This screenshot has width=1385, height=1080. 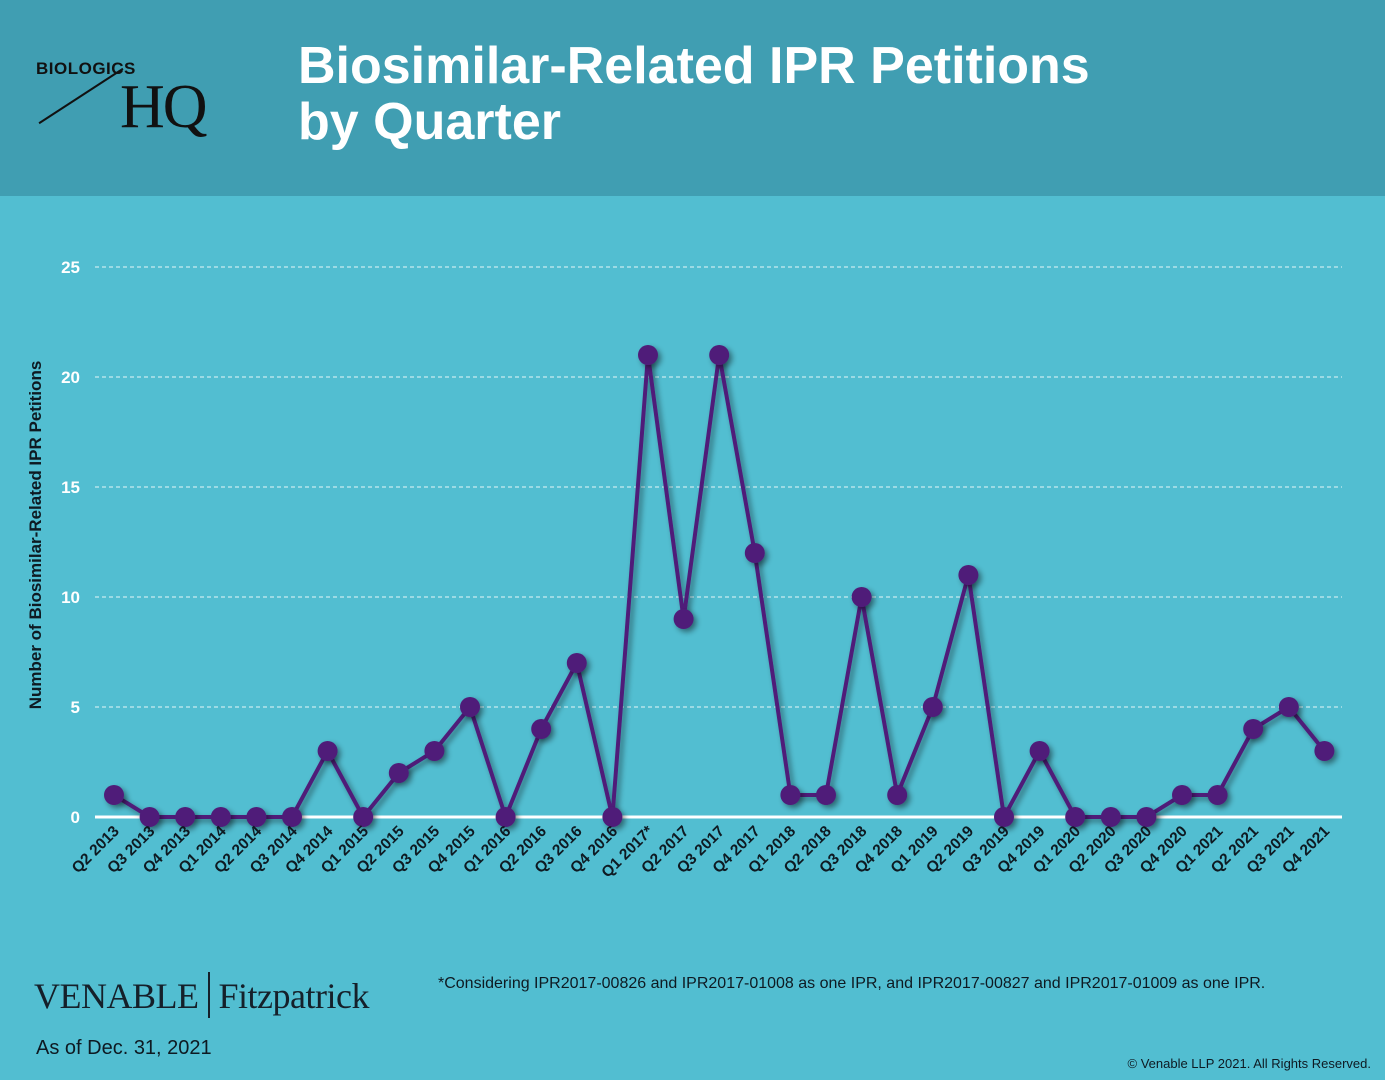 I want to click on biologics-hq-logo: BIOLOGICS HQ, so click(x=140, y=100).